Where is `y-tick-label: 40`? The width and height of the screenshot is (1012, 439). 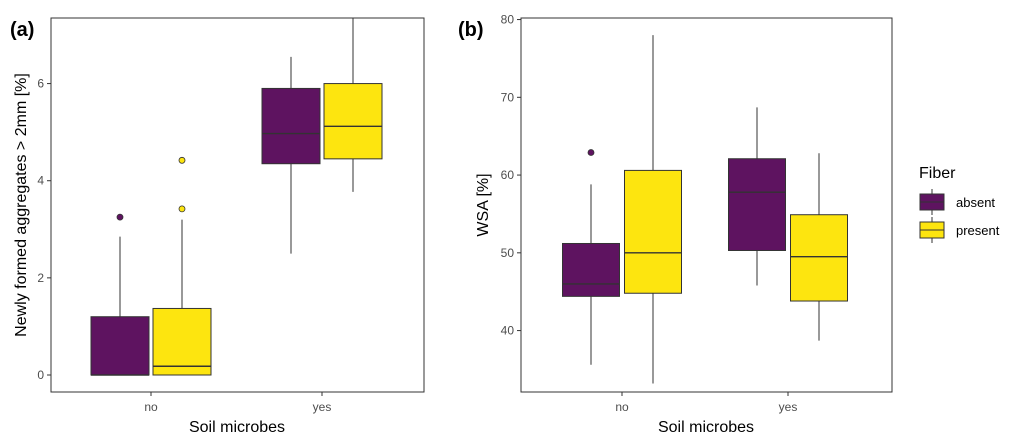 y-tick-label: 40 is located at coordinates (508, 331).